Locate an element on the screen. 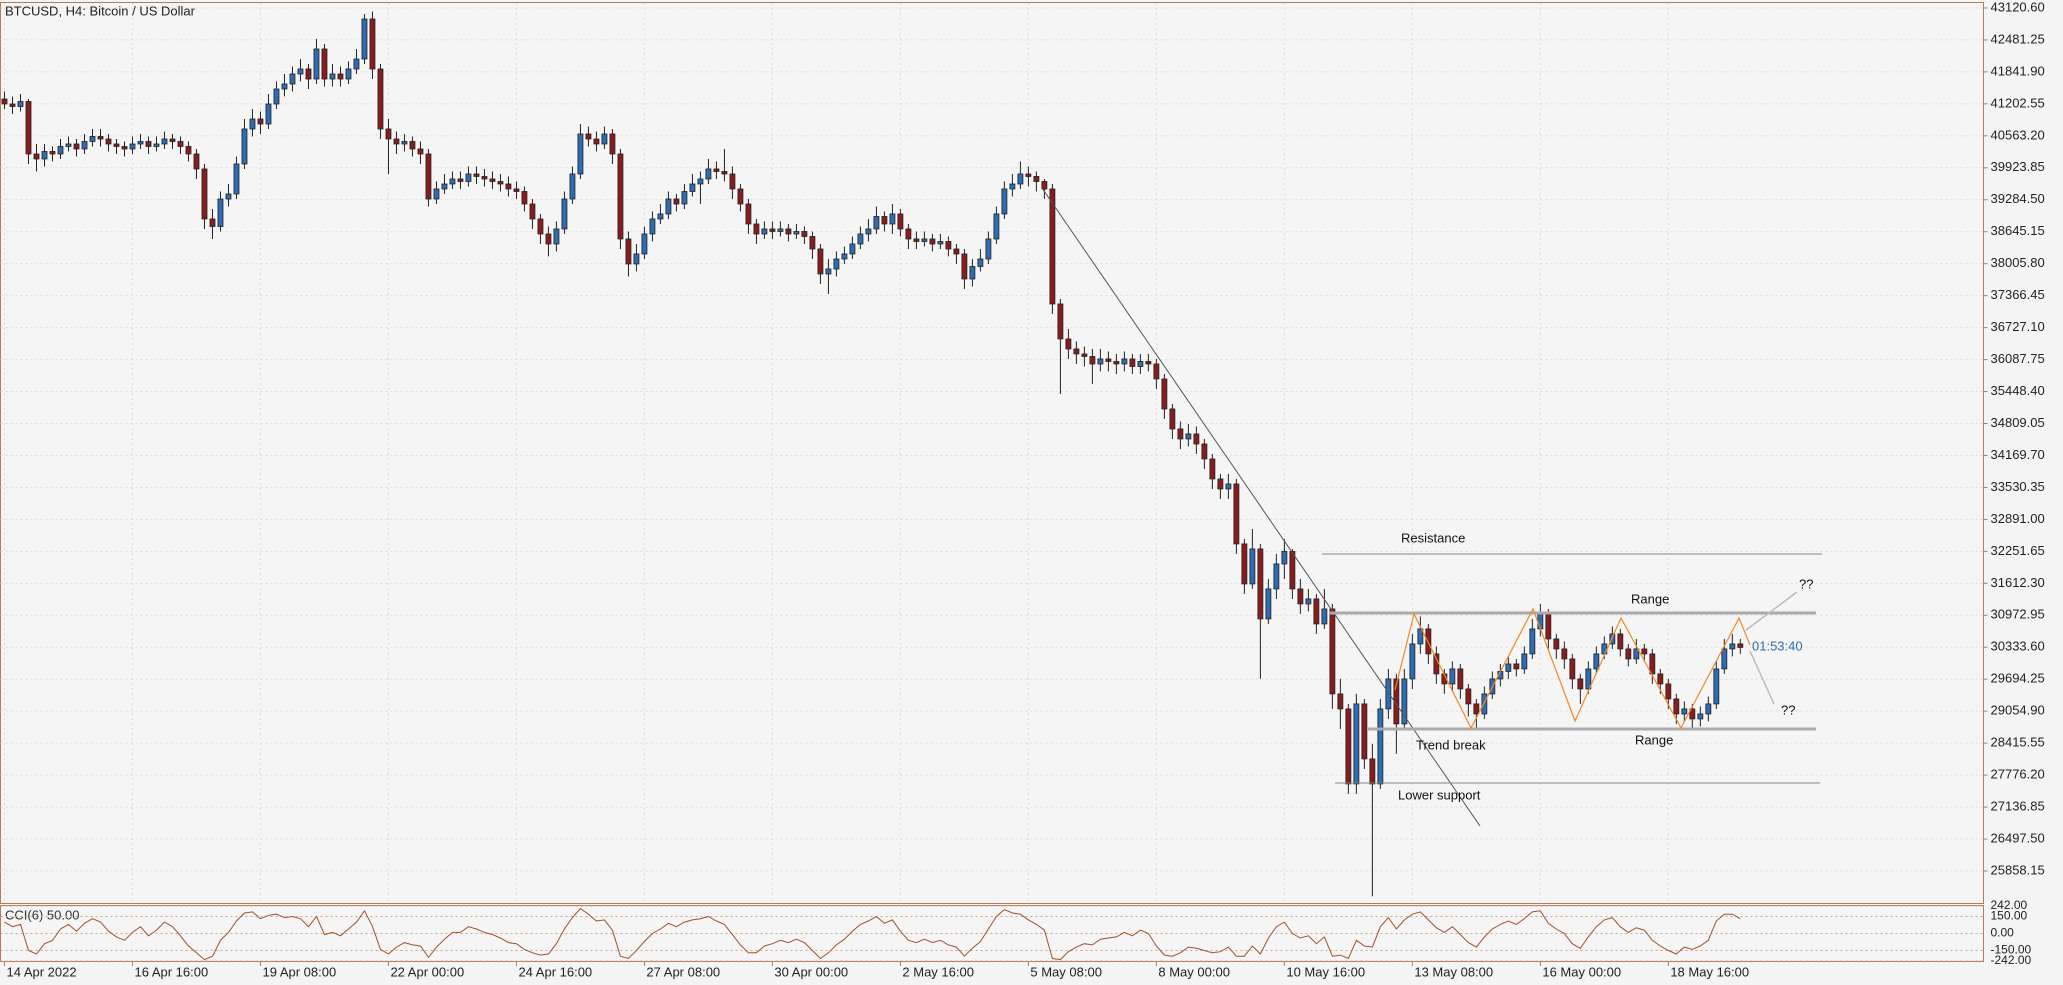 The image size is (2063, 985). x-tick-label: 18 May 16:00 is located at coordinates (1709, 971).